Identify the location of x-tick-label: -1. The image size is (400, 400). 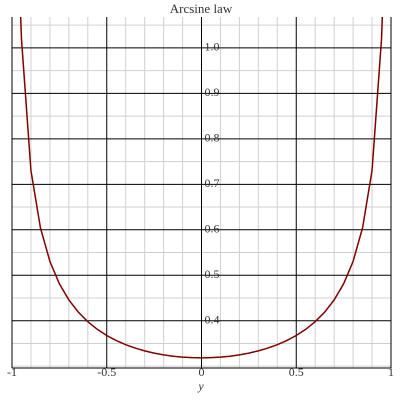
(12, 372).